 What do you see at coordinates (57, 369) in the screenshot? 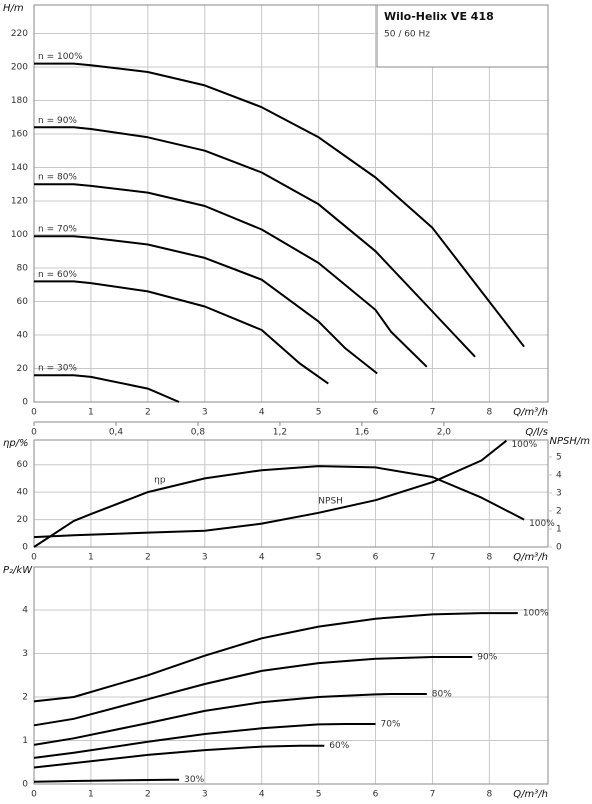
I see `series-label: n = 30%` at bounding box center [57, 369].